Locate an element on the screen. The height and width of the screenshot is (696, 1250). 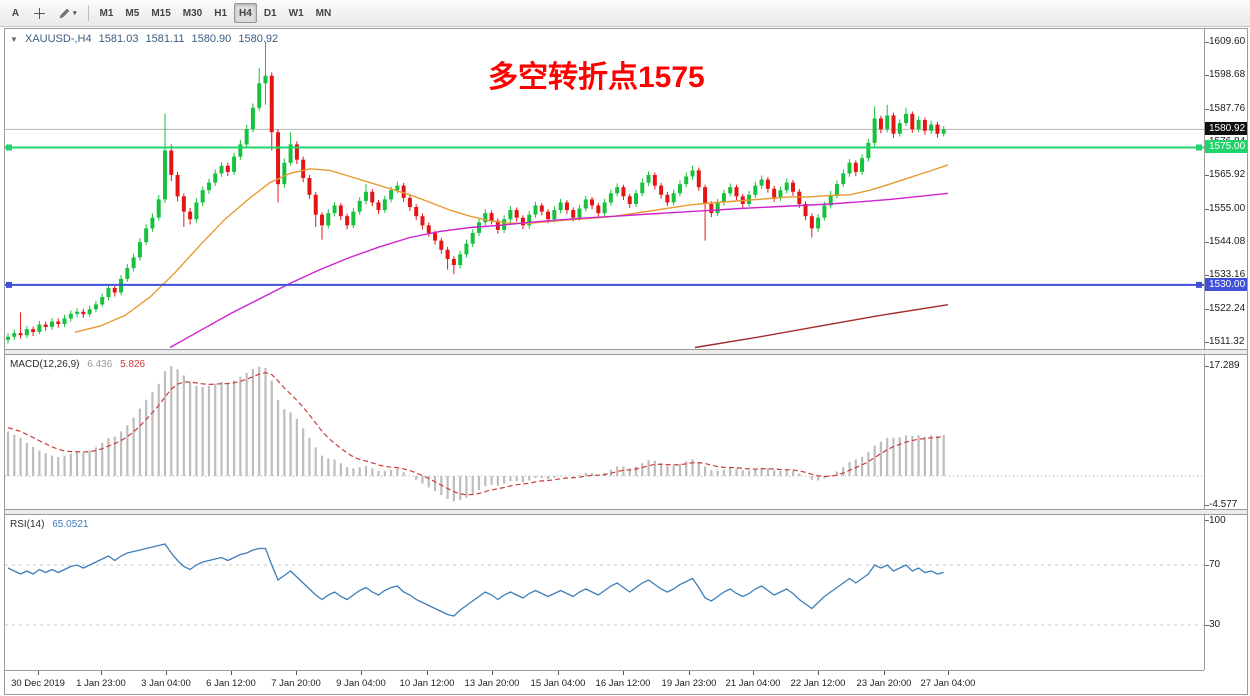
time-axis-label: 7 Jan 20:00 is located at coordinates (296, 683).